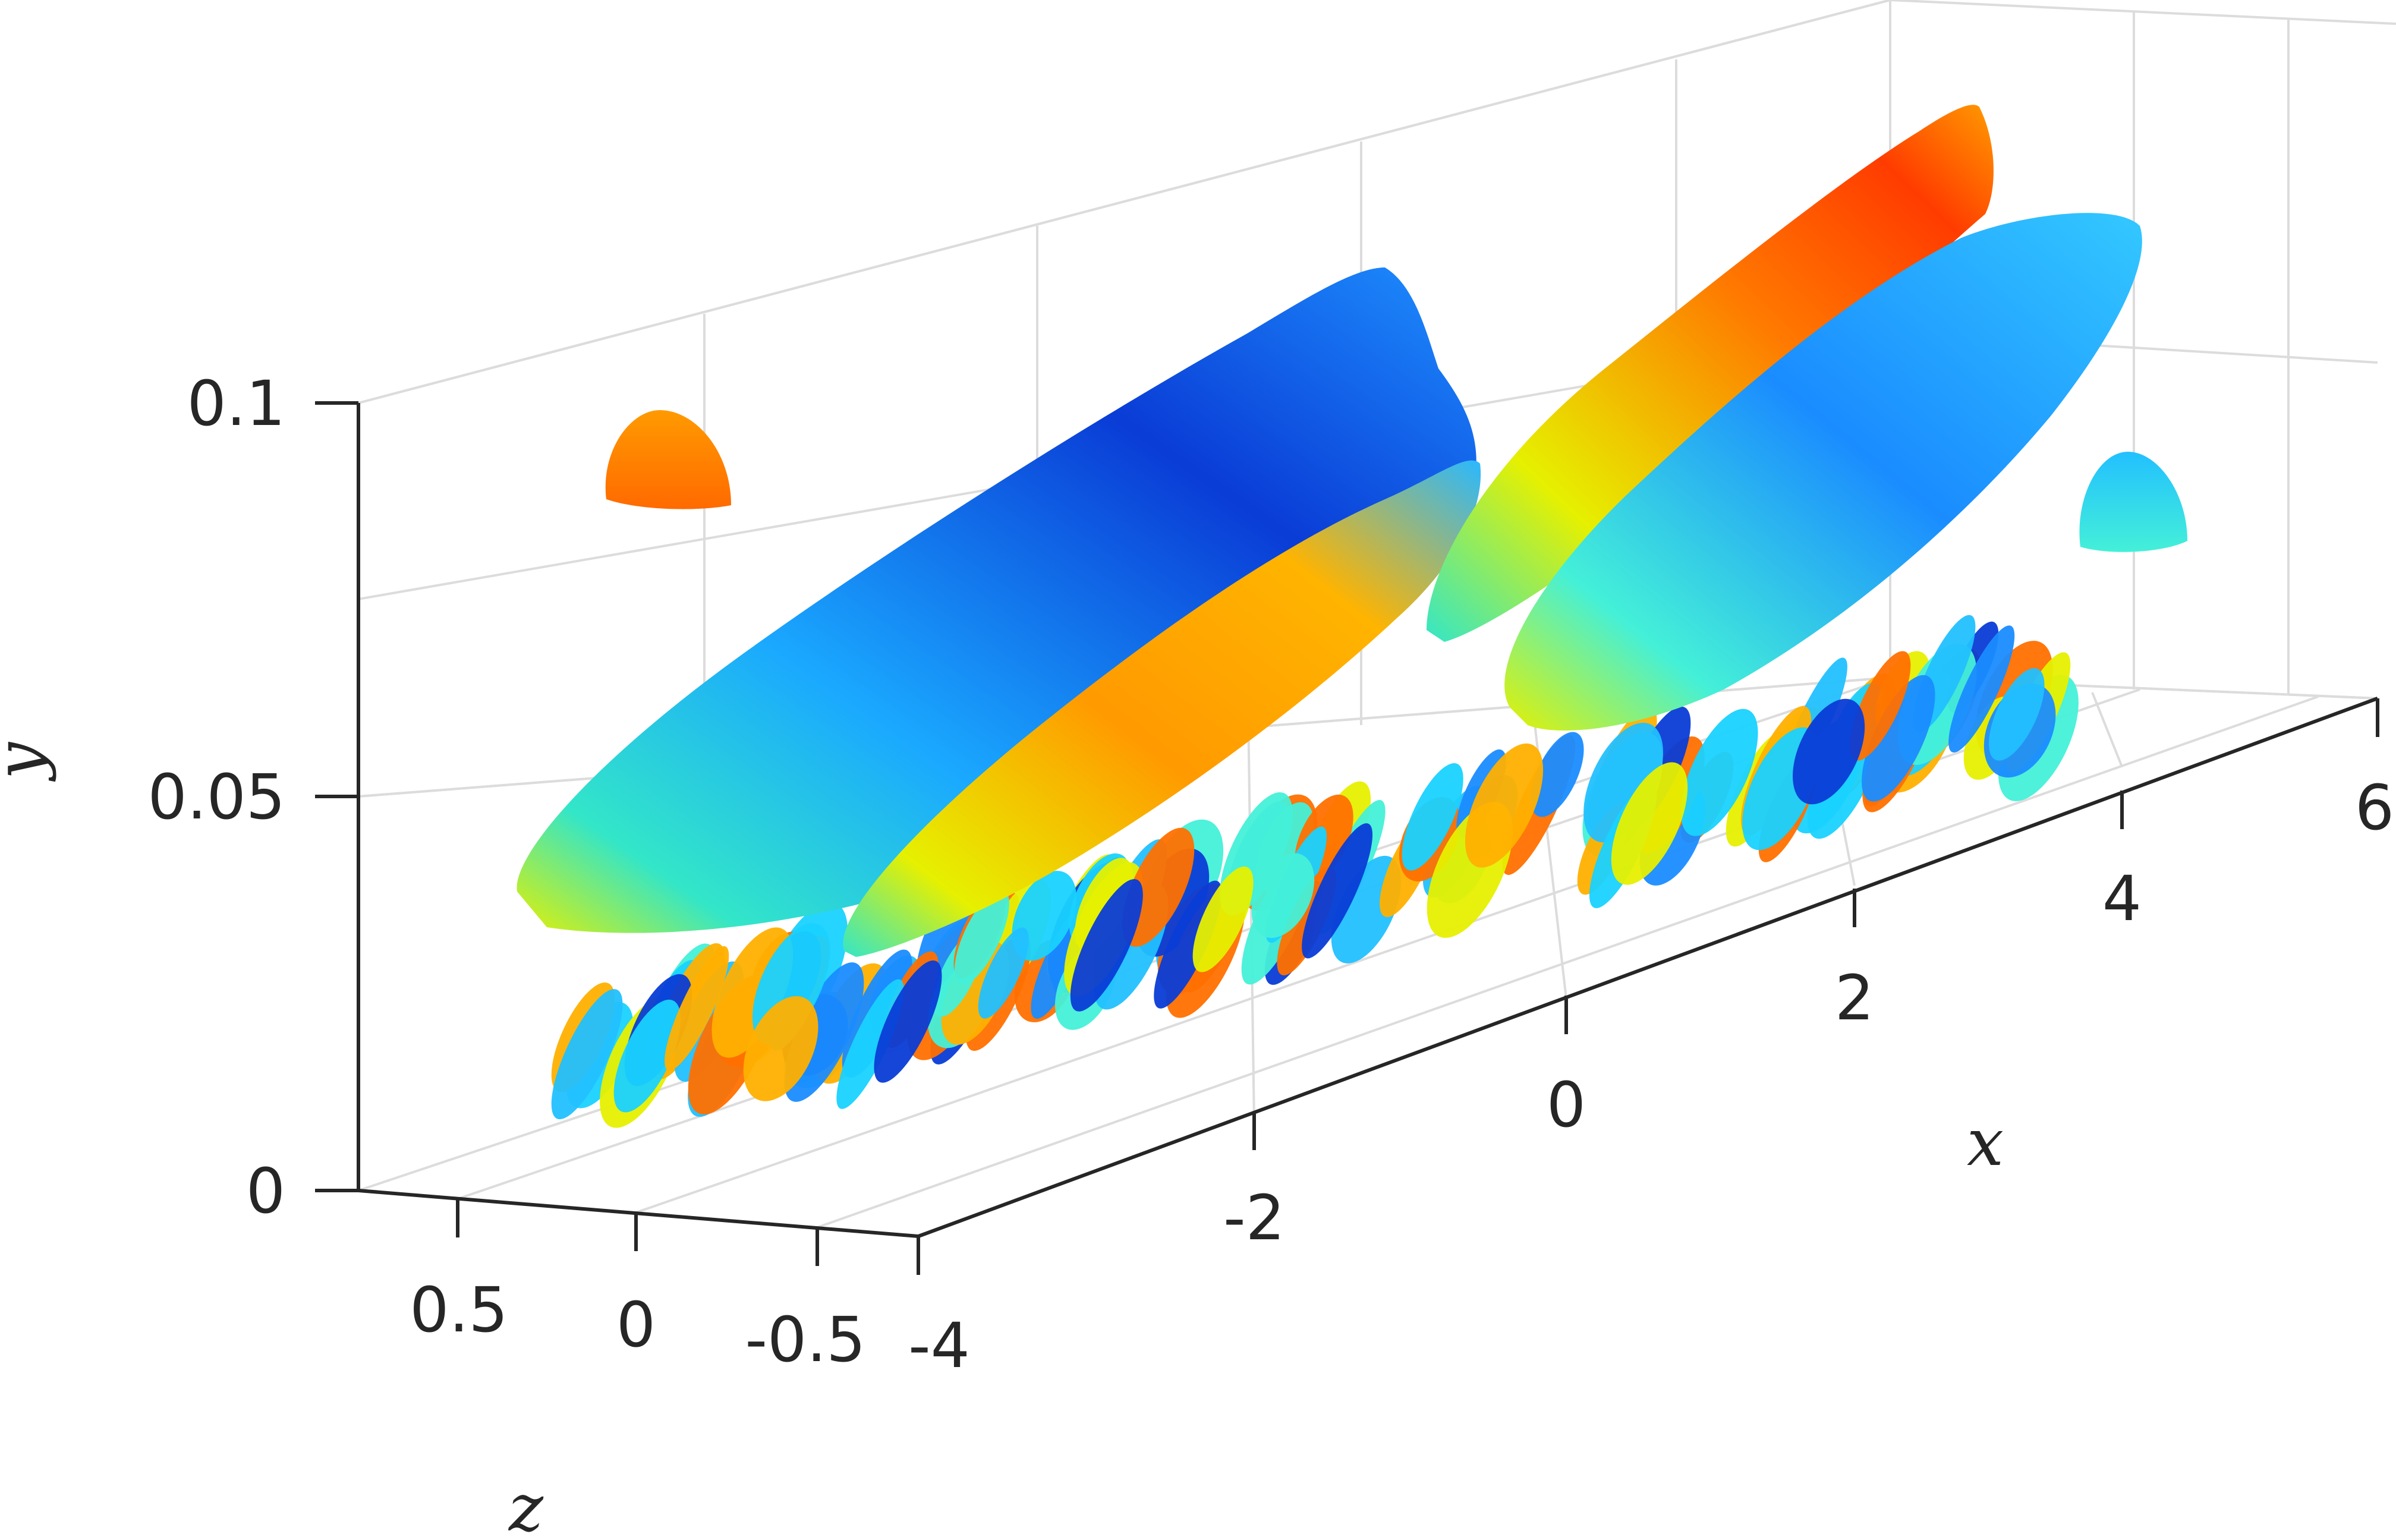 This screenshot has height=1540, width=2396. What do you see at coordinates (939, 1345) in the screenshot?
I see `x-tick-label: -4` at bounding box center [939, 1345].